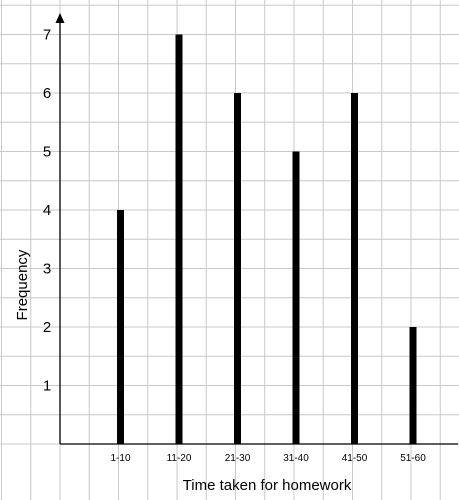  I want to click on x-tick-label: 1-10, so click(120, 458).